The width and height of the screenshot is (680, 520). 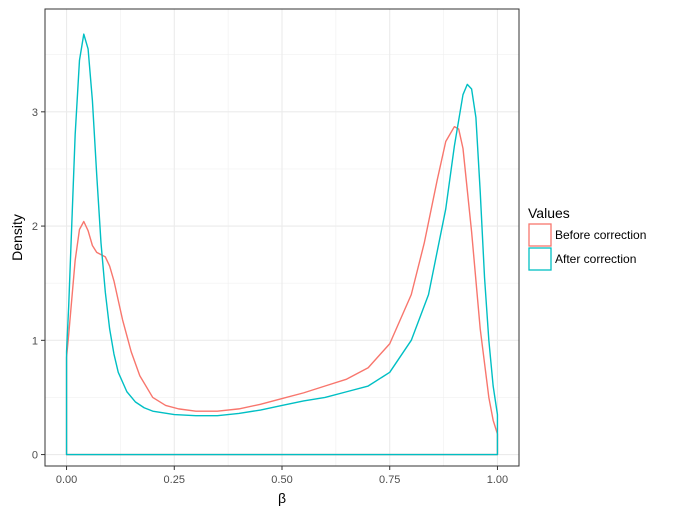 I want to click on legend: Values Before correction After correction, so click(x=587, y=238).